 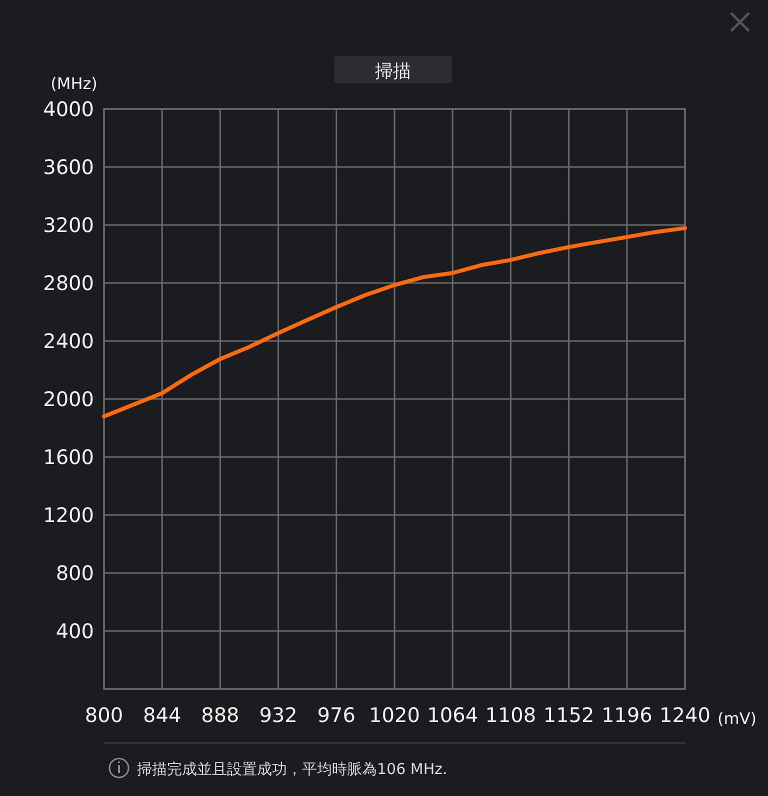 I want to click on y-tick-label: 2000, so click(x=68, y=399).